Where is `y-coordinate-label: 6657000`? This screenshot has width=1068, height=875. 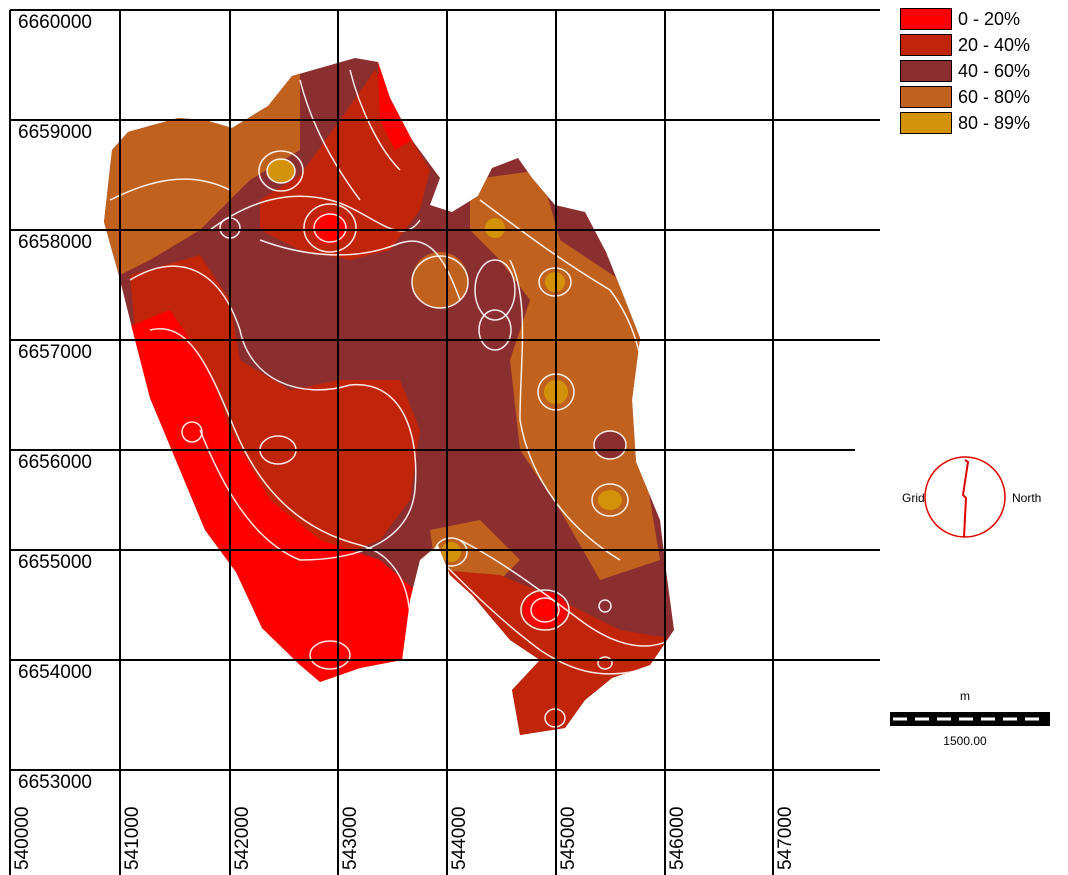 y-coordinate-label: 6657000 is located at coordinates (55, 352).